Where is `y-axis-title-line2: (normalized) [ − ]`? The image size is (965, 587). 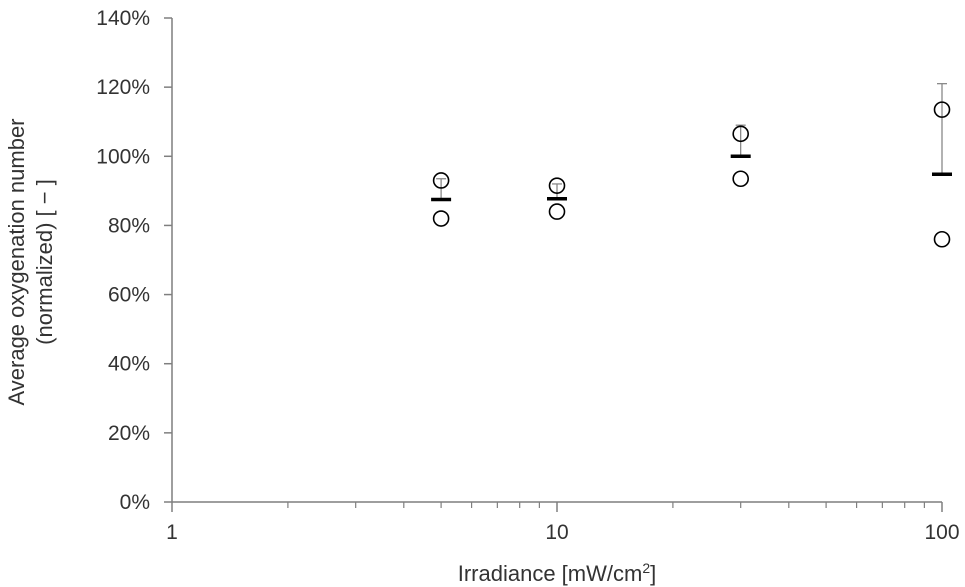 y-axis-title-line2: (normalized) [ − ] is located at coordinates (44, 262).